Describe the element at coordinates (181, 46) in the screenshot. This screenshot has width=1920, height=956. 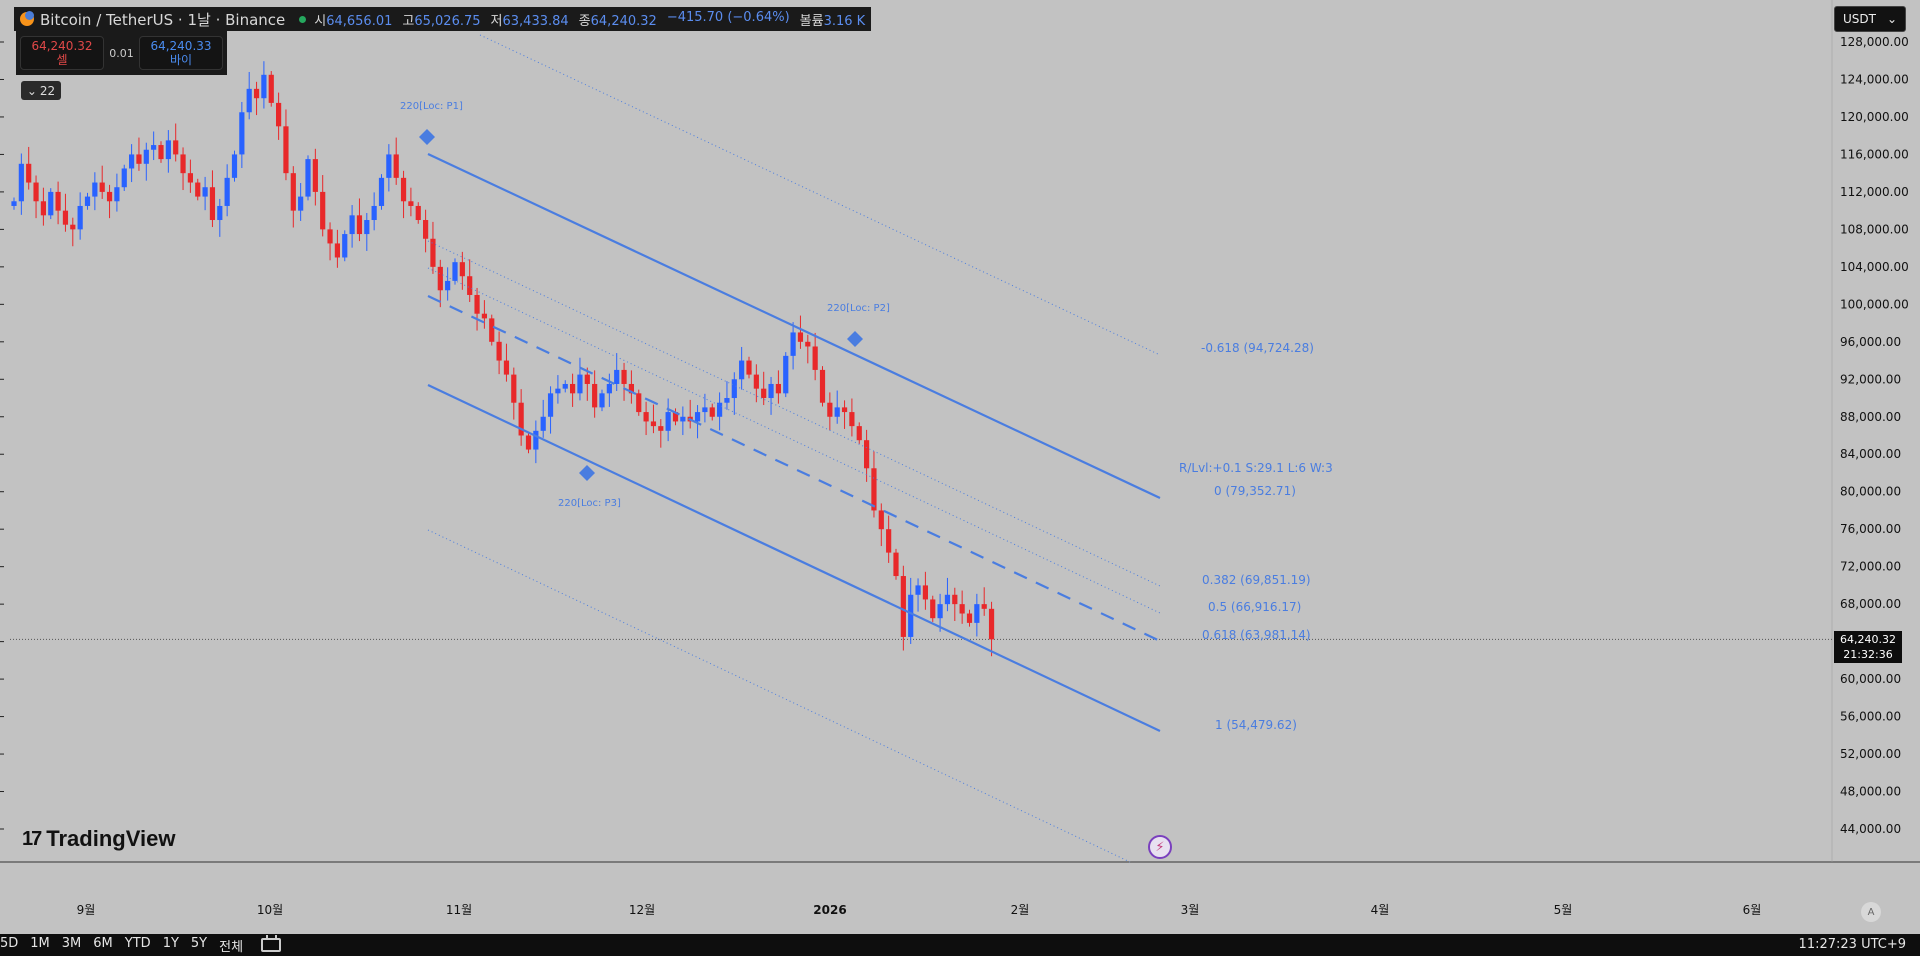
I see `buy-price: 64,240.33` at that location.